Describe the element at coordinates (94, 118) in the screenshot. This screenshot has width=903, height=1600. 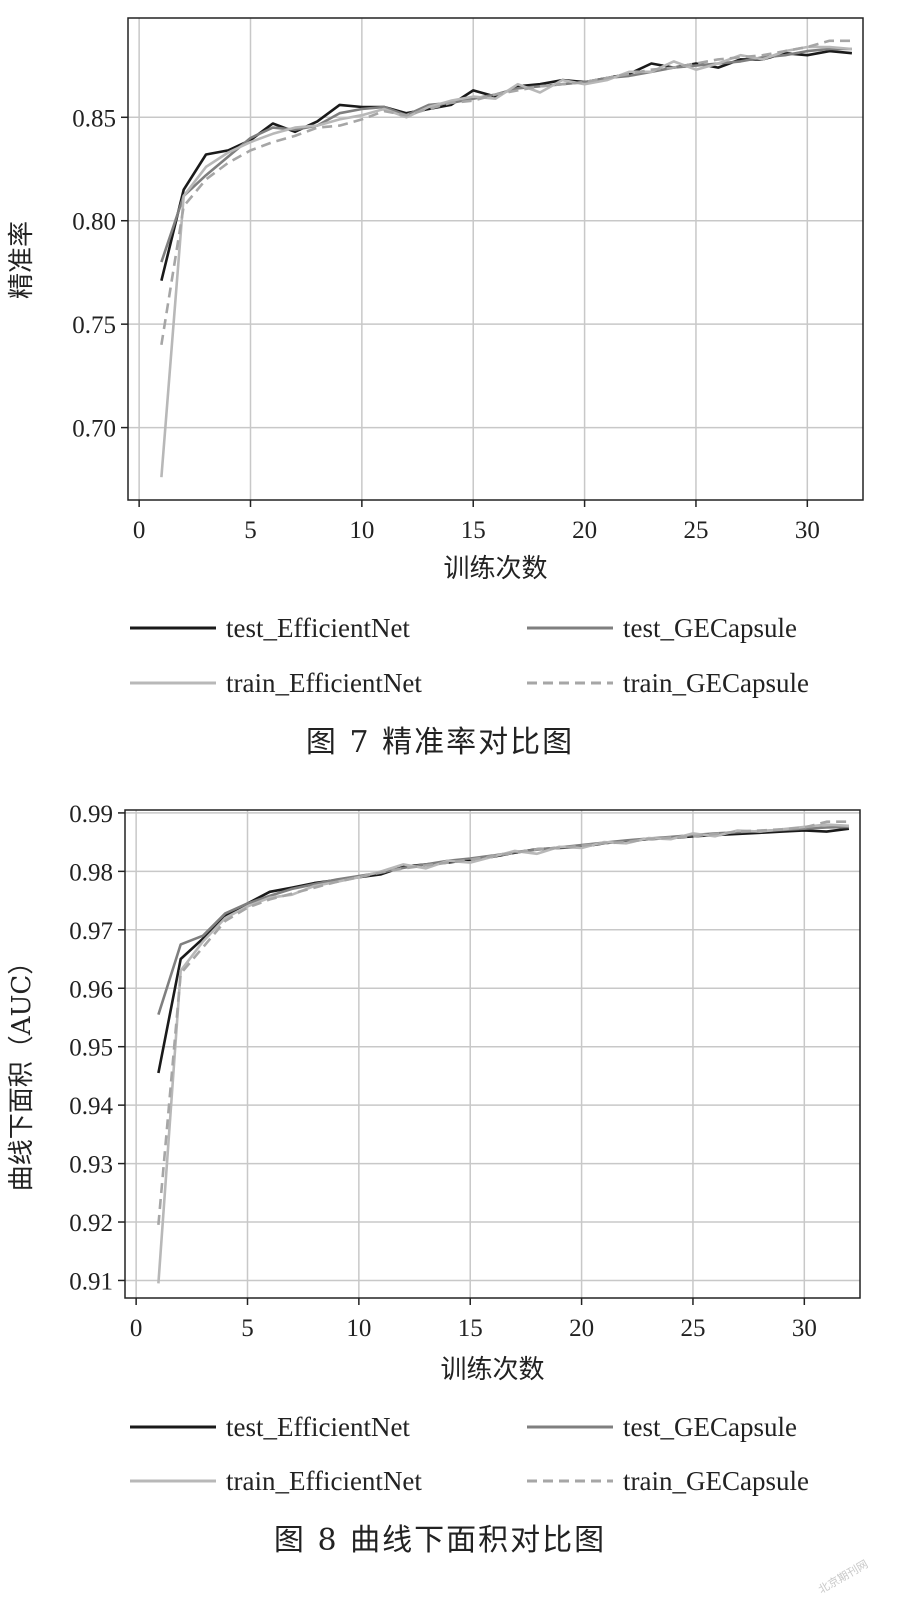
I see `y-tick-label: 0.85` at that location.